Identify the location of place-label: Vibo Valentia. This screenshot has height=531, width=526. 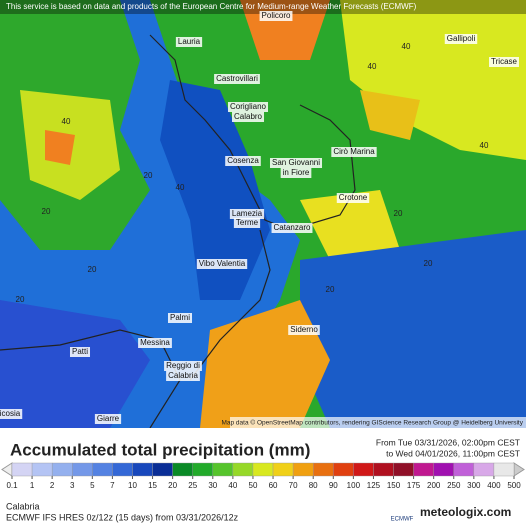
(222, 263).